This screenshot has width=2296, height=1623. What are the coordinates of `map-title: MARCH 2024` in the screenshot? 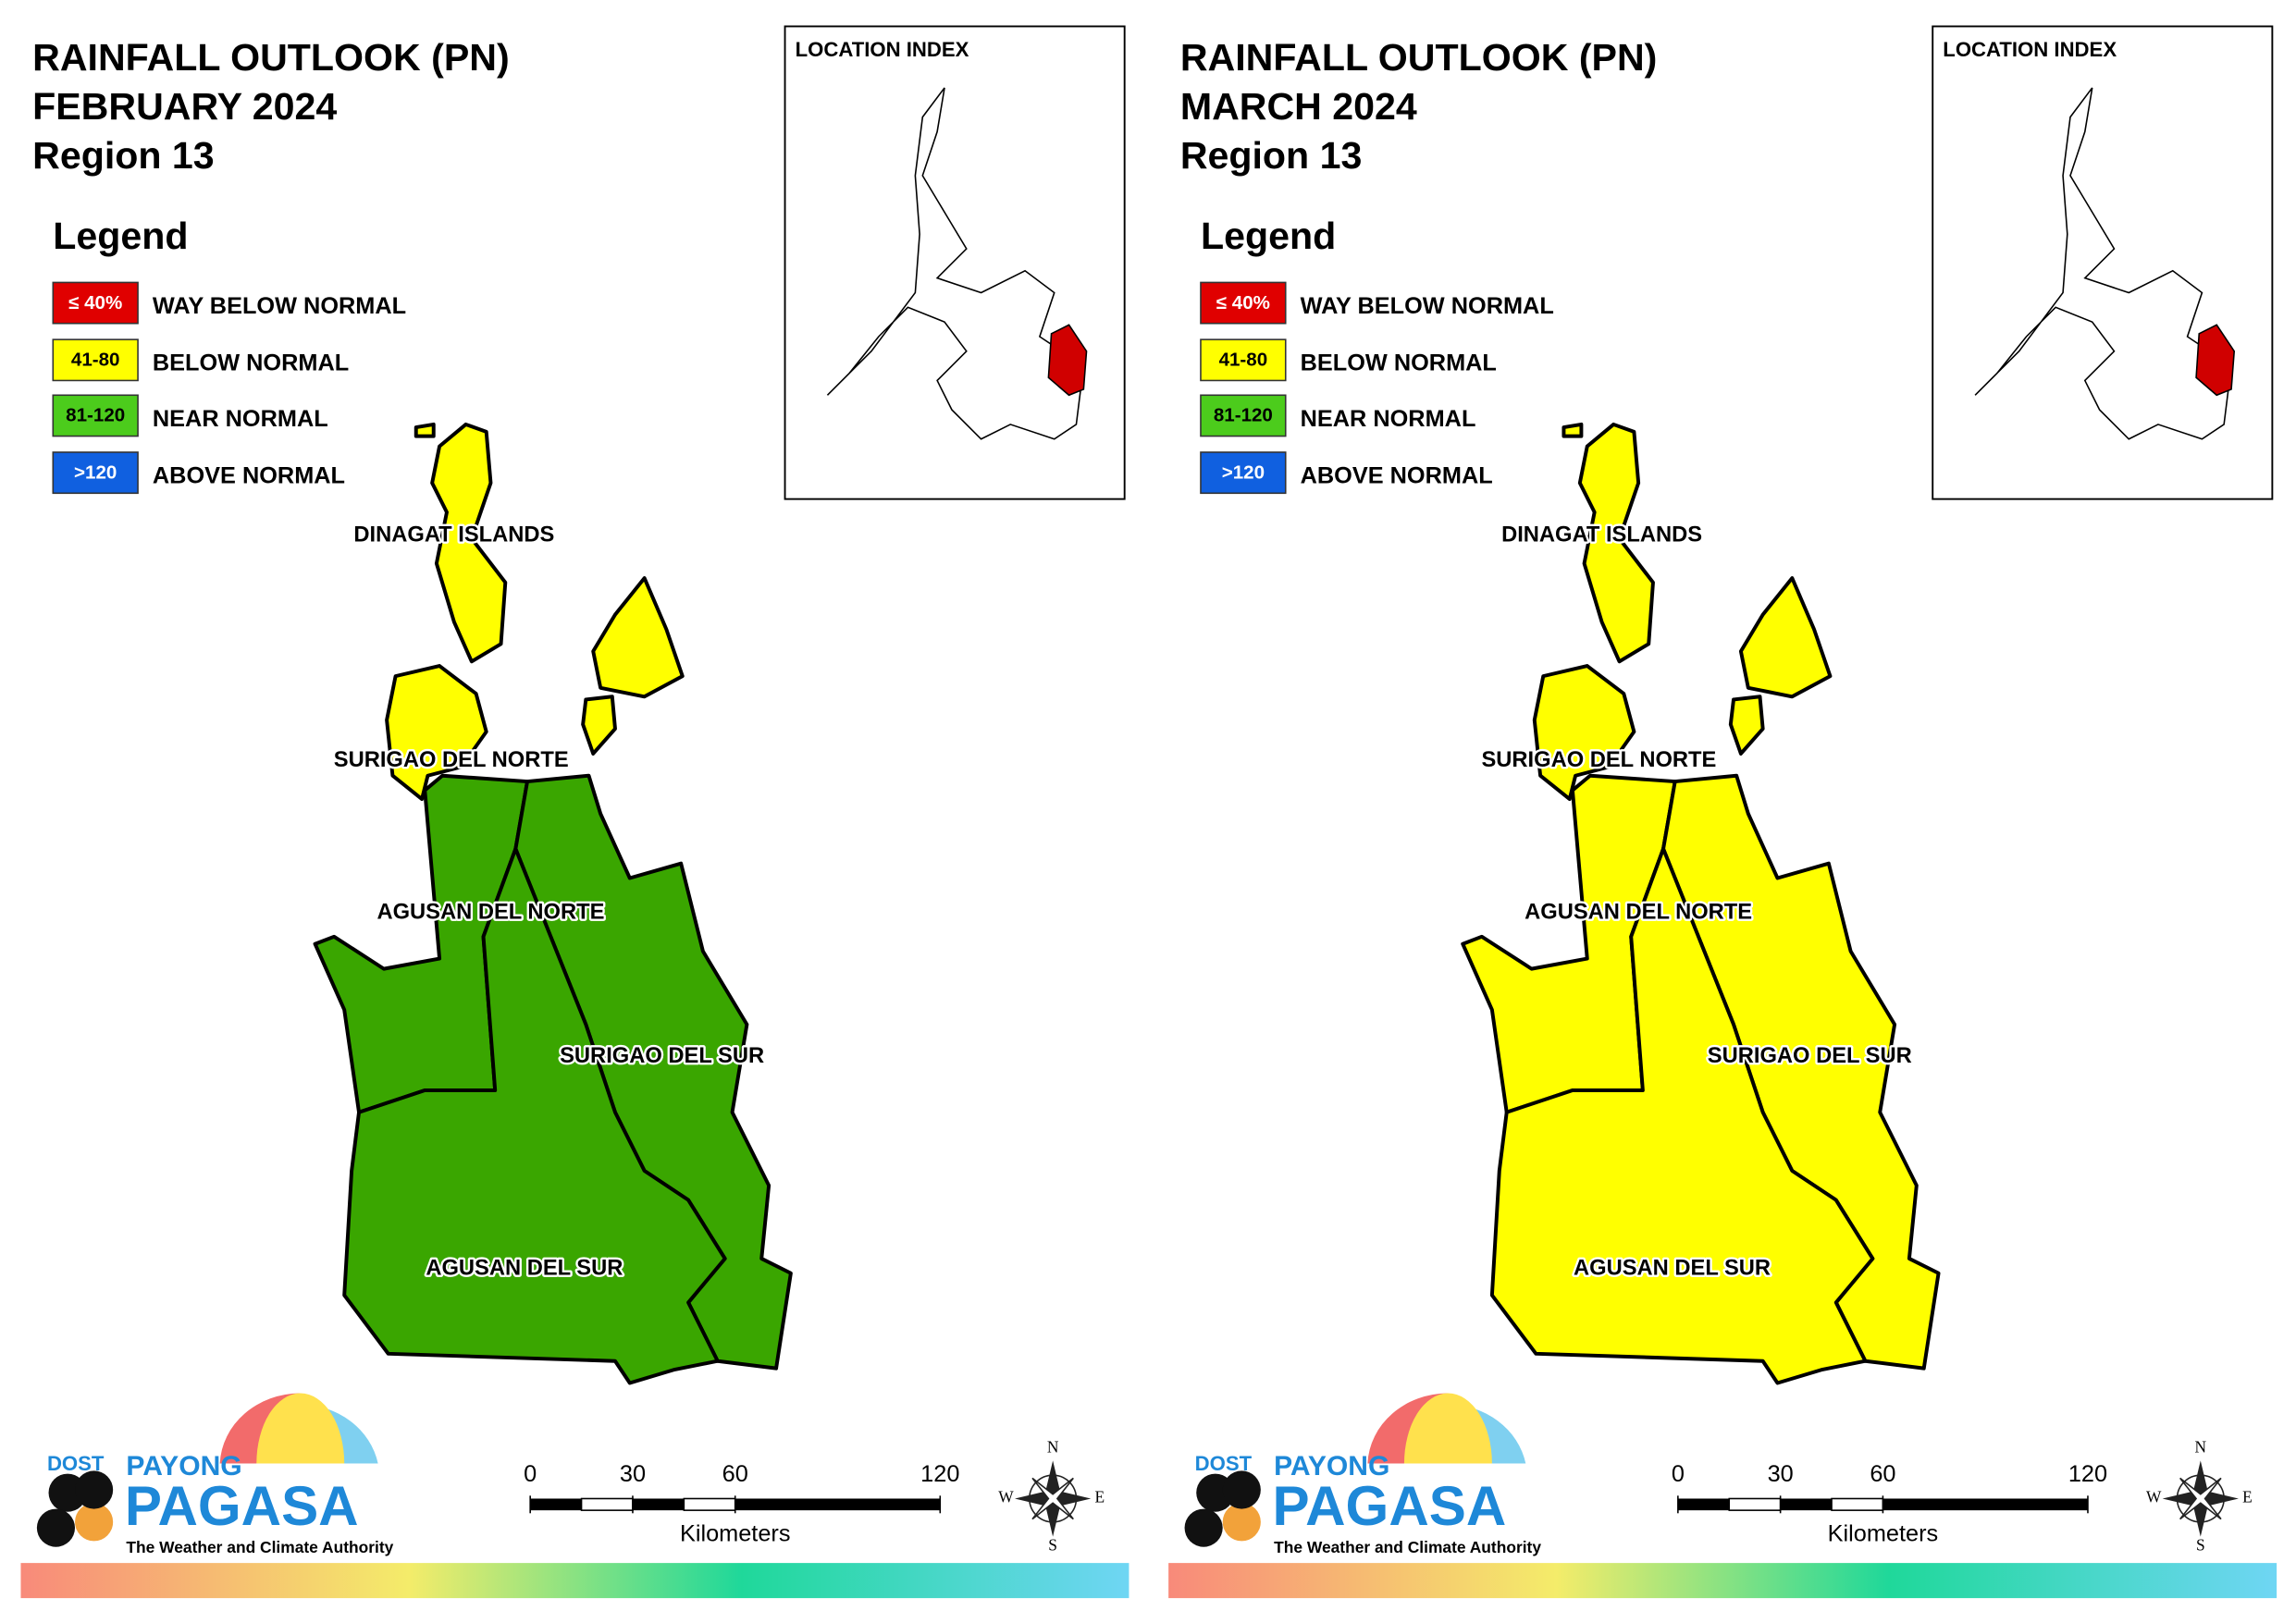 It's located at (1298, 106).